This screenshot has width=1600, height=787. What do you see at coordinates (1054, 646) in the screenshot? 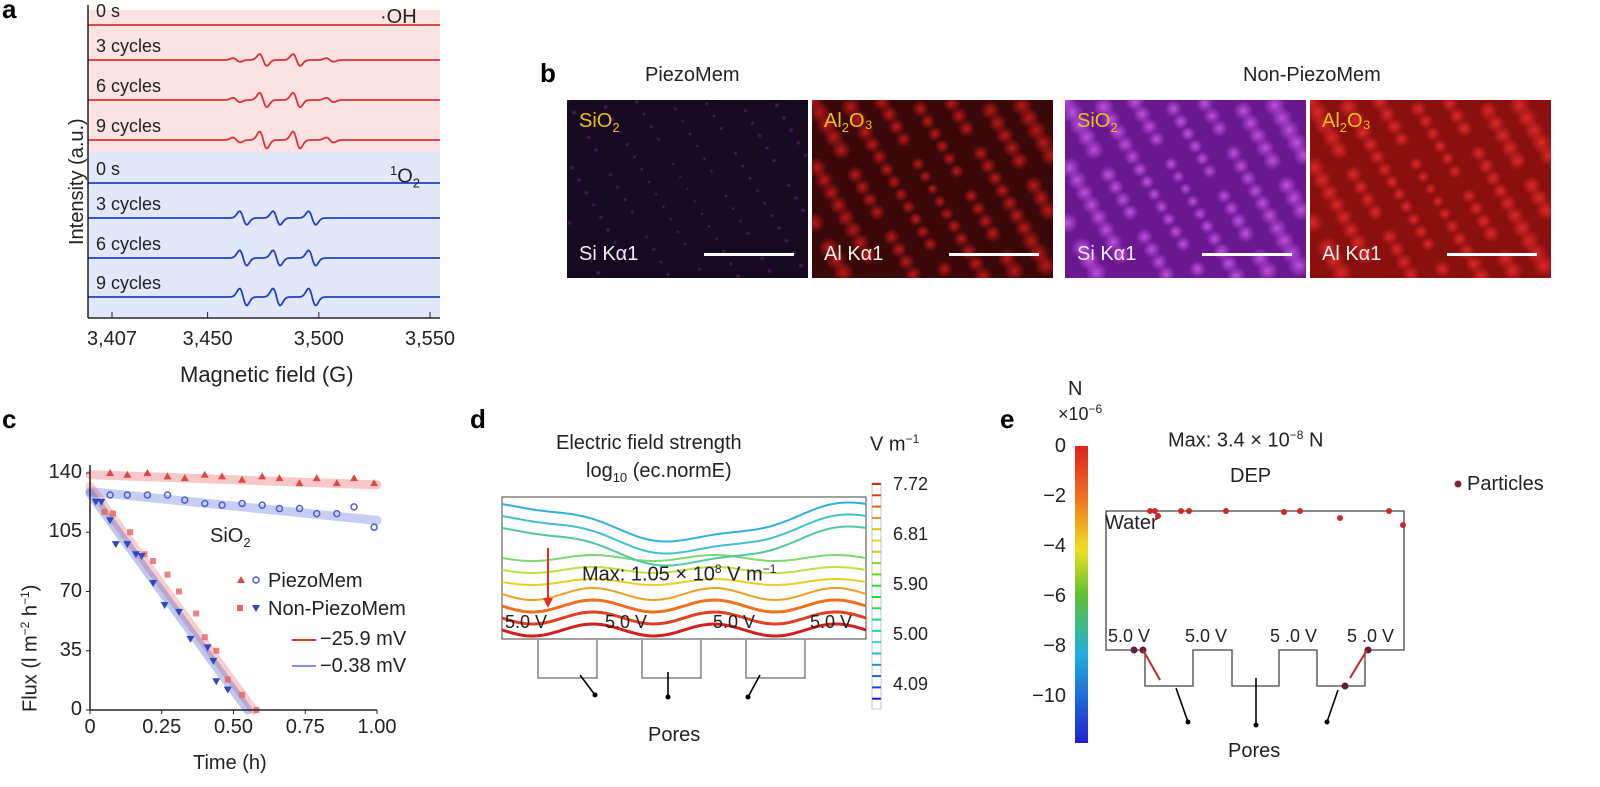
I see `e-colorbar-tick: −8` at bounding box center [1054, 646].